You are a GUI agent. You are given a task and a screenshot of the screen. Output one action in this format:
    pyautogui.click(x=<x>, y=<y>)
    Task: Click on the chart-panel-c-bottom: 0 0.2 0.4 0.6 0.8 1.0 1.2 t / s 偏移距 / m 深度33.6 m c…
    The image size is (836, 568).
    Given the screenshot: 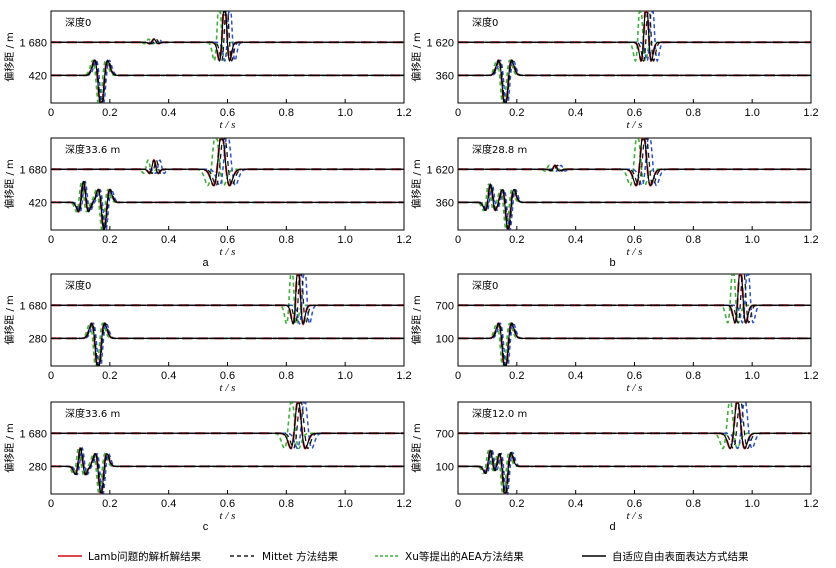 What is the action you would take?
    pyautogui.click(x=207, y=467)
    